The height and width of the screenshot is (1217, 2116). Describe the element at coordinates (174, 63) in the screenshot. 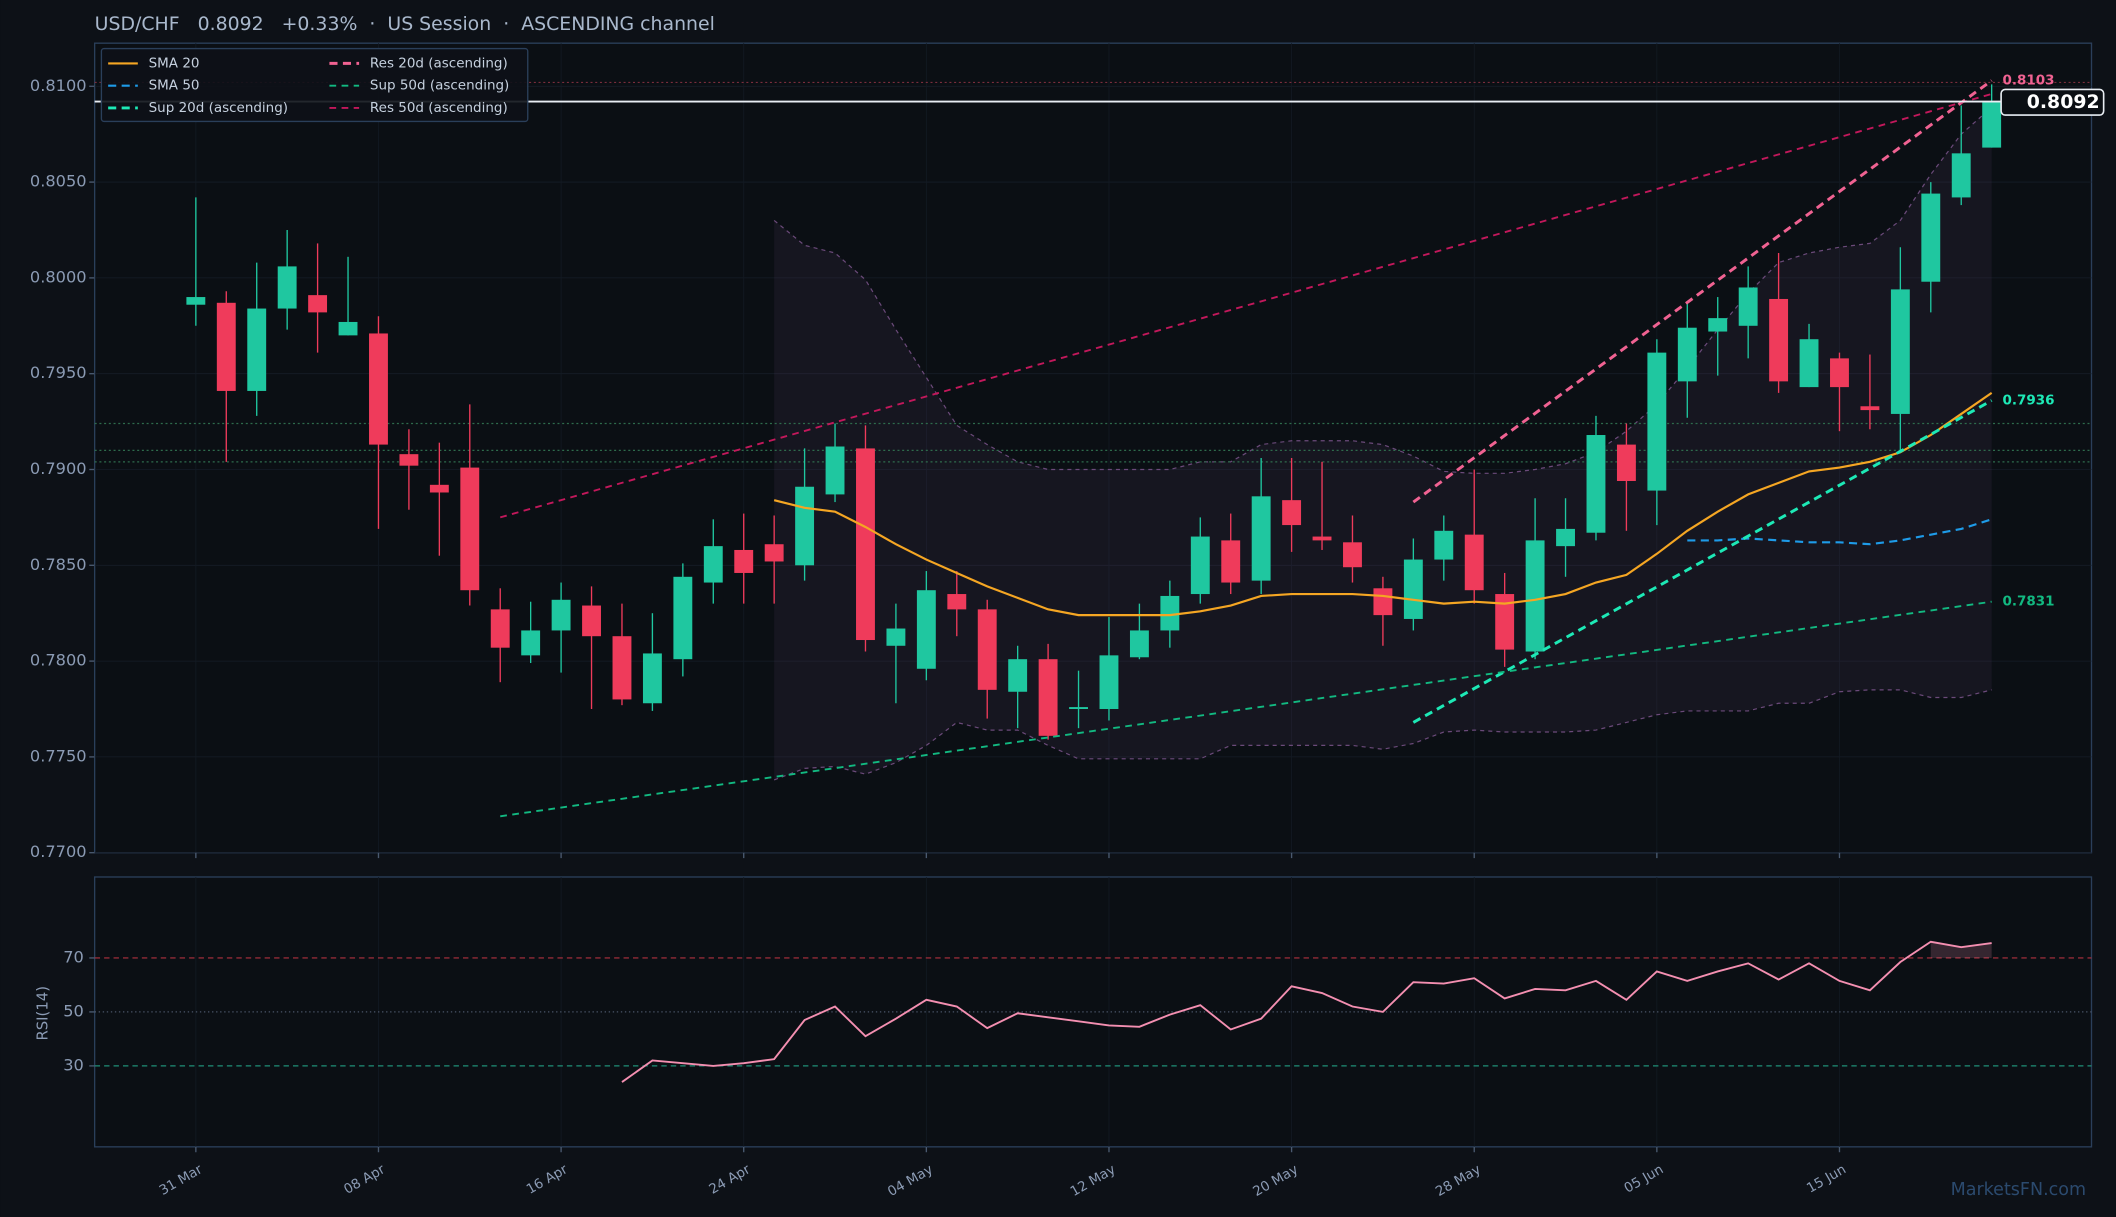

I see `legend-label: SMA 20` at that location.